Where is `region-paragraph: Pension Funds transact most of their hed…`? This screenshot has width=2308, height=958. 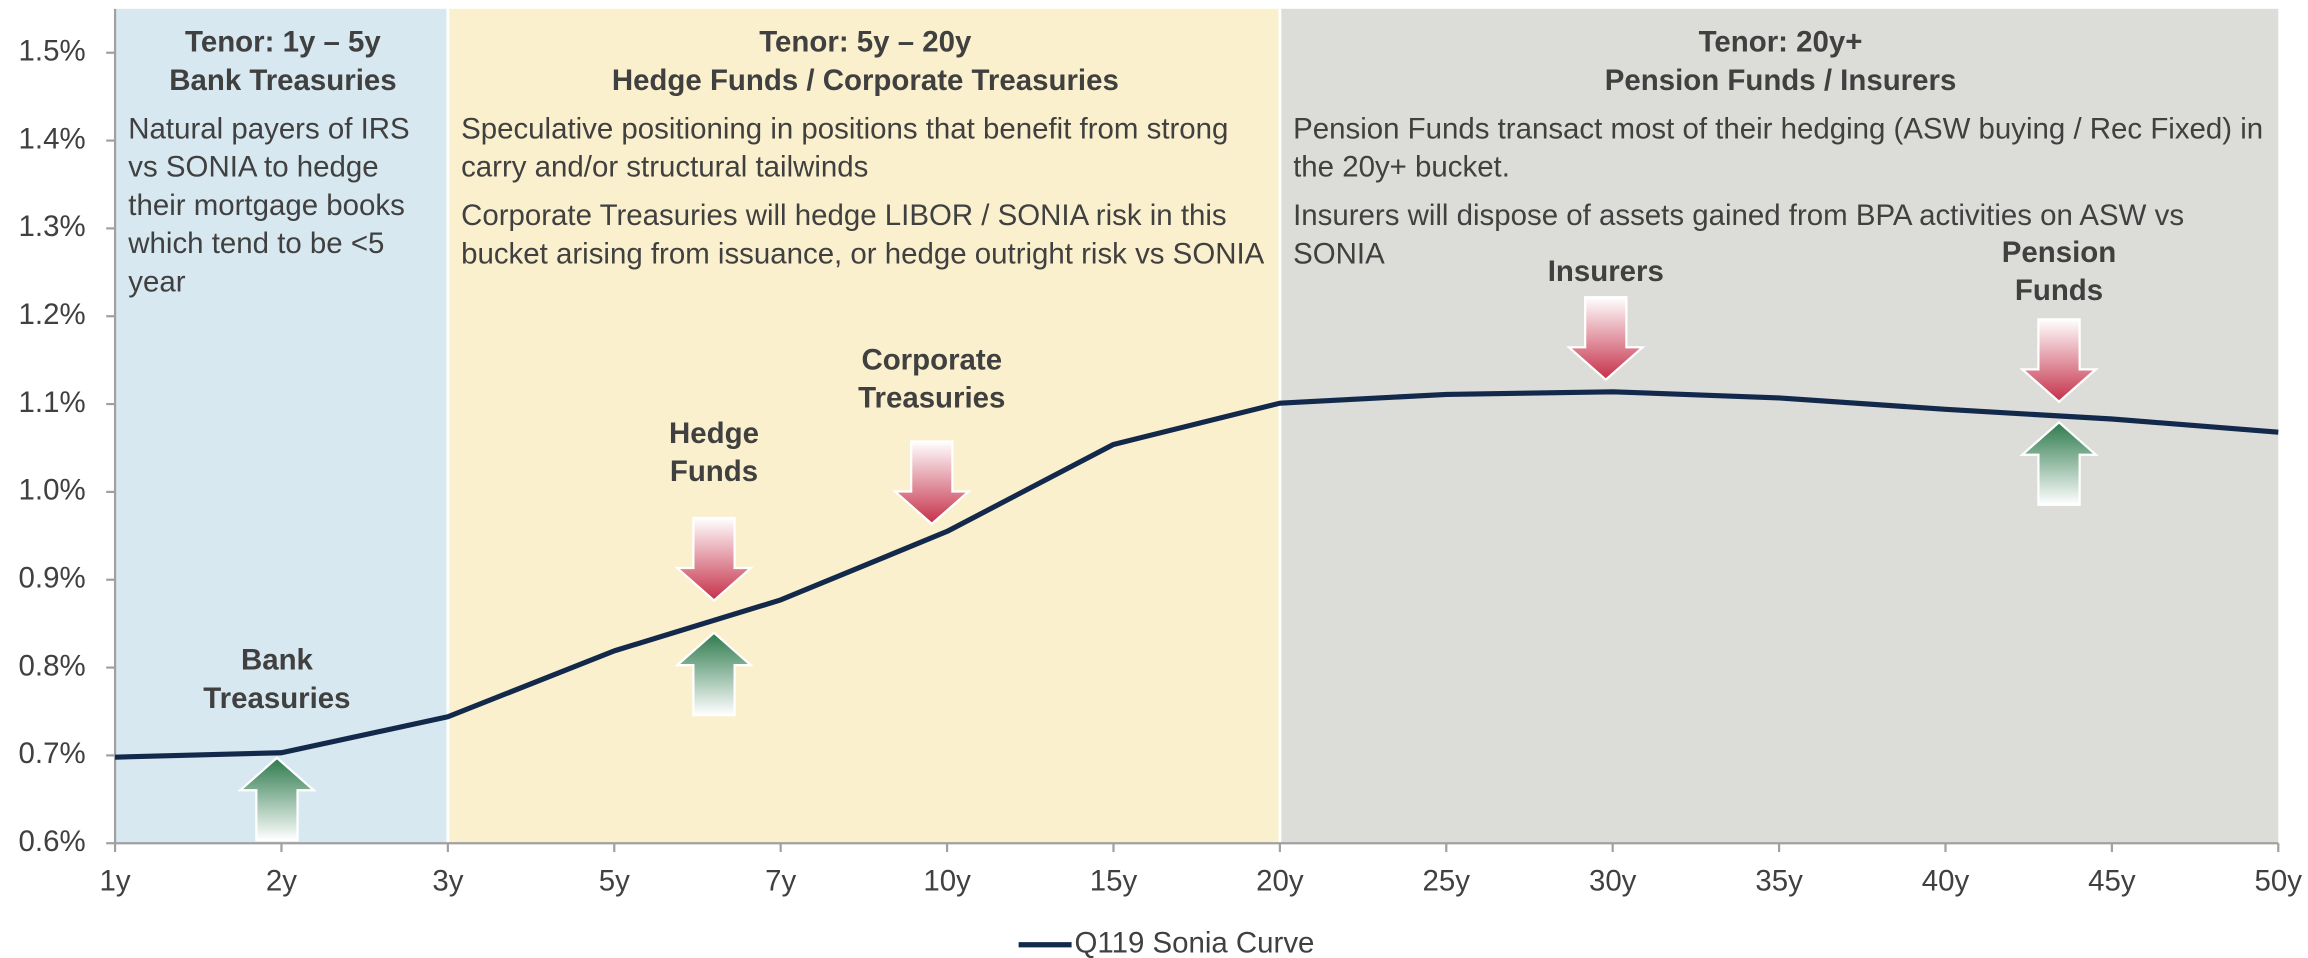 region-paragraph: Pension Funds transact most of their hed… is located at coordinates (1778, 148).